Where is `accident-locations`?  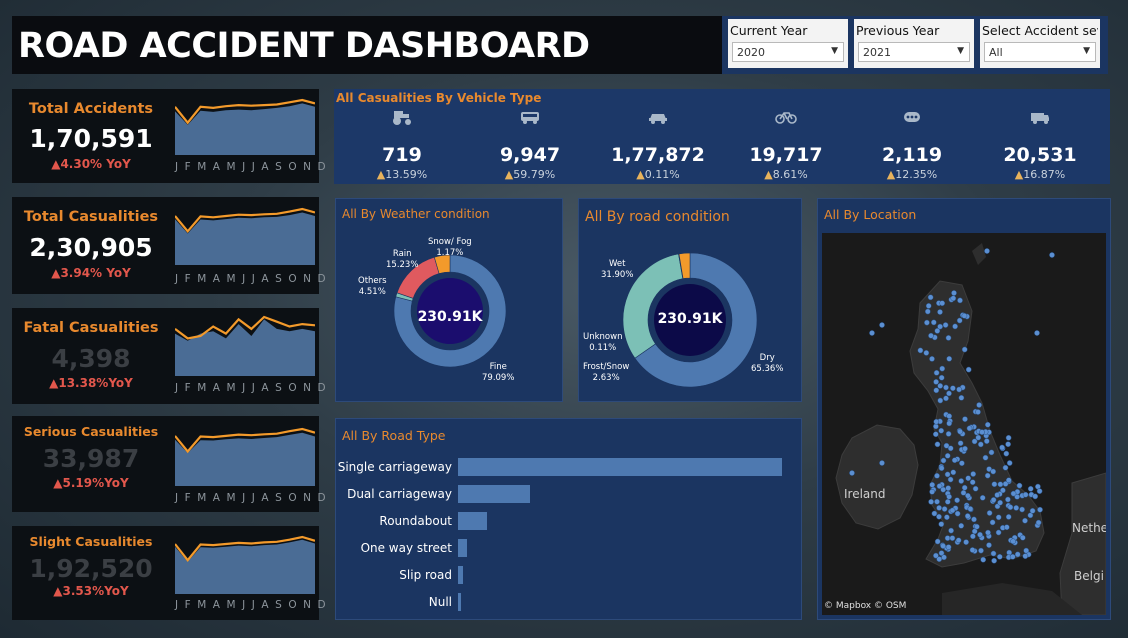 accident-locations is located at coordinates (952, 406).